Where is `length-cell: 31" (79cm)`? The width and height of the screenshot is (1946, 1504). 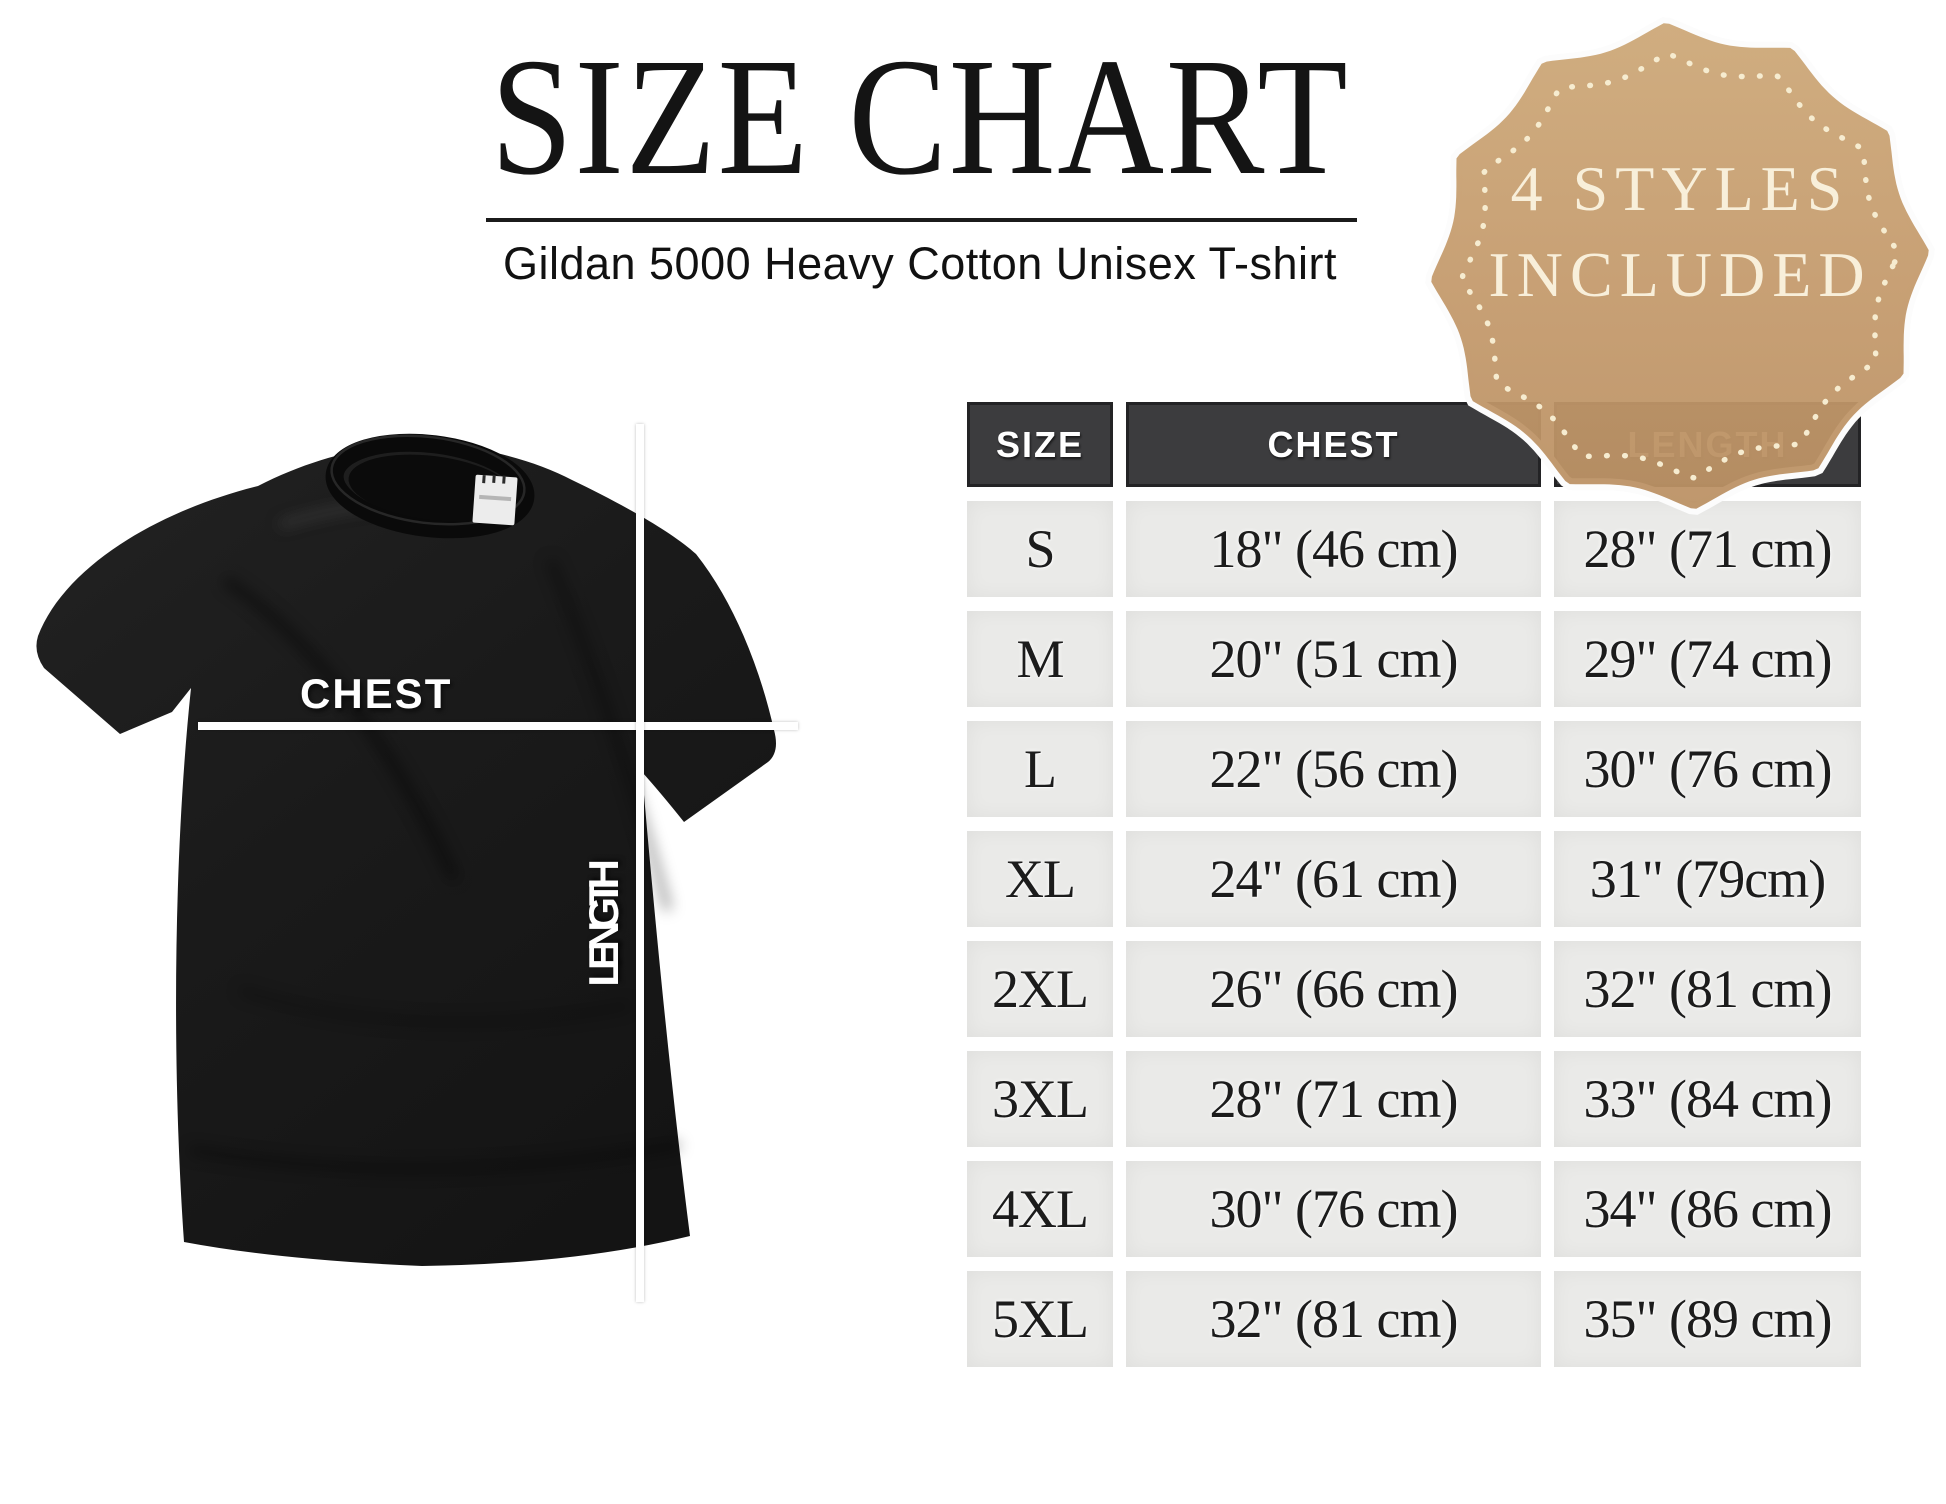
length-cell: 31" (79cm) is located at coordinates (1707, 879).